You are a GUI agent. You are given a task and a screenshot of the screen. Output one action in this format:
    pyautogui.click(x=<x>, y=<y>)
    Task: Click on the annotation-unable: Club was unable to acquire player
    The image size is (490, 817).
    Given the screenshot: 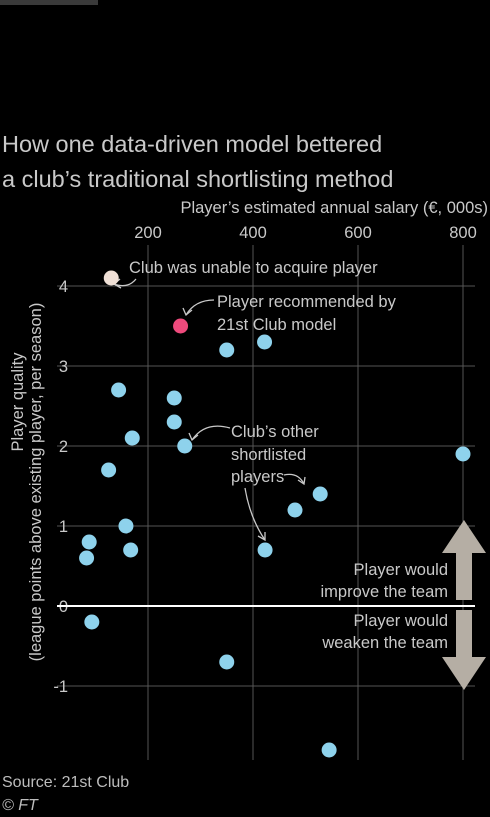 What is the action you would take?
    pyautogui.click(x=253, y=268)
    